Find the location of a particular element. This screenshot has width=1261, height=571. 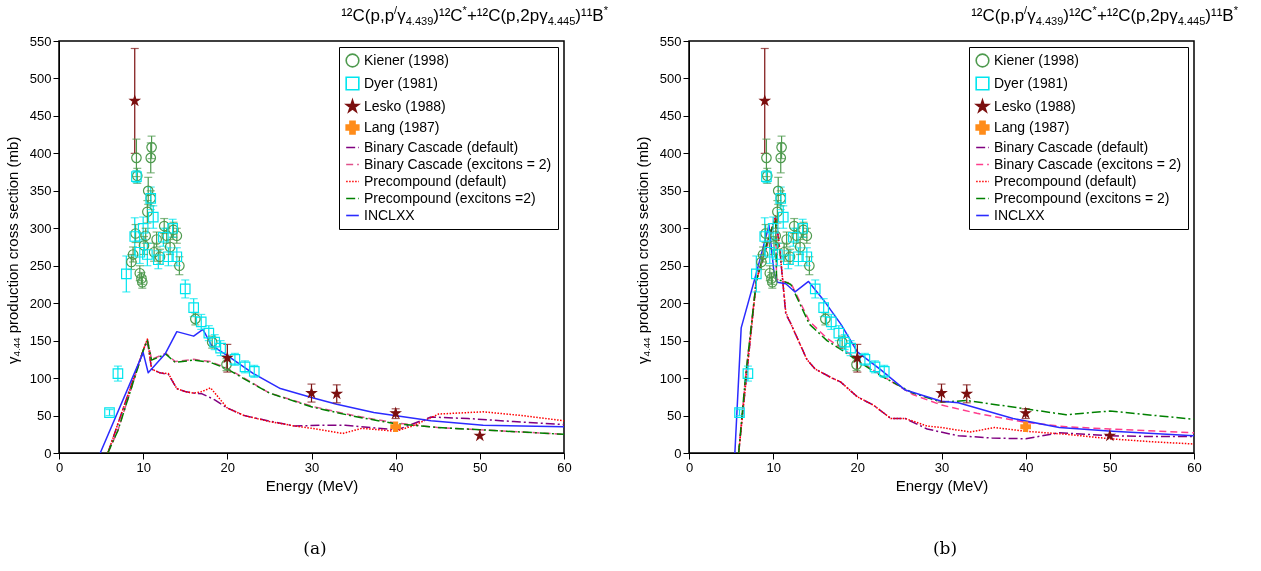

y-tick-label: 50 is located at coordinates (44, 416).